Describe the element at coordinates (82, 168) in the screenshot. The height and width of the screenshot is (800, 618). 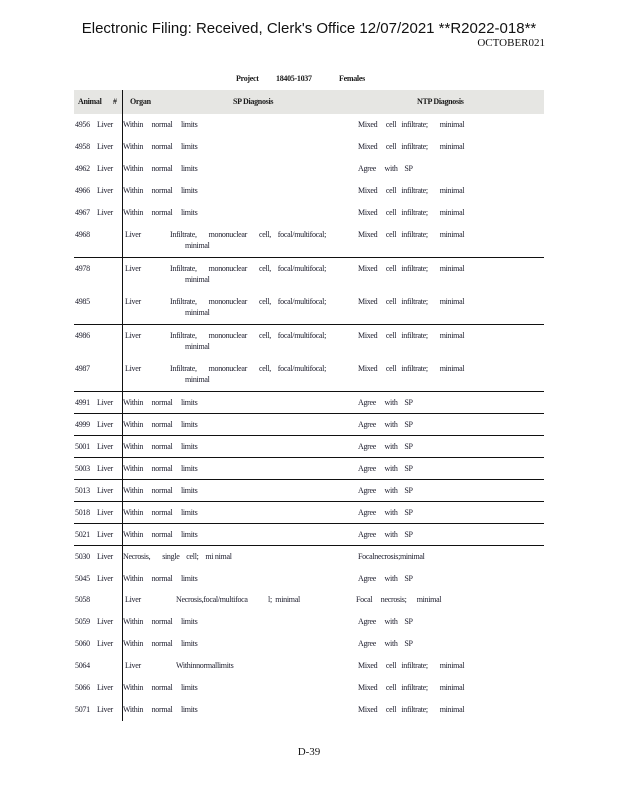
I see `animal-id: 4962` at that location.